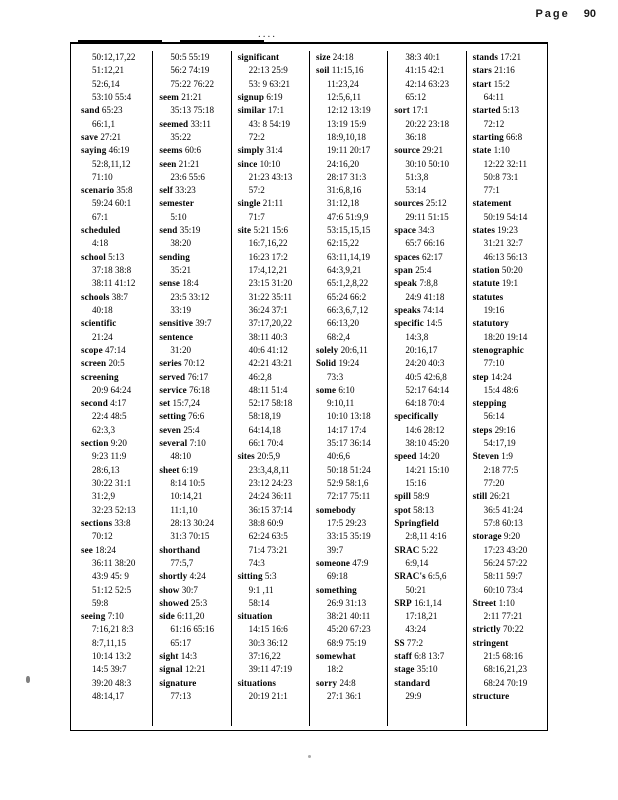  Describe the element at coordinates (506, 496) in the screenshot. I see `index-headword: still 26:21` at that location.